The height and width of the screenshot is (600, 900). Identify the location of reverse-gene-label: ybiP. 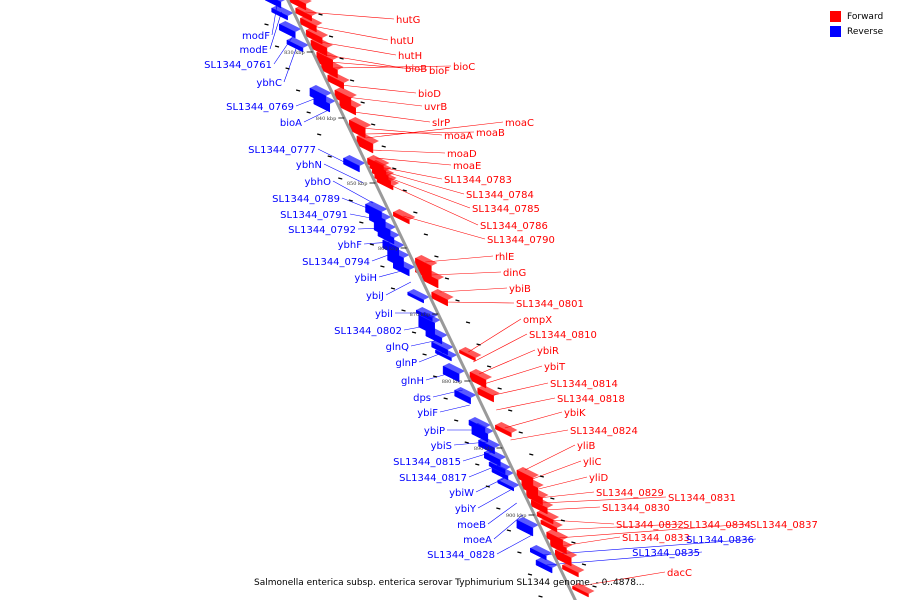
(434, 431).